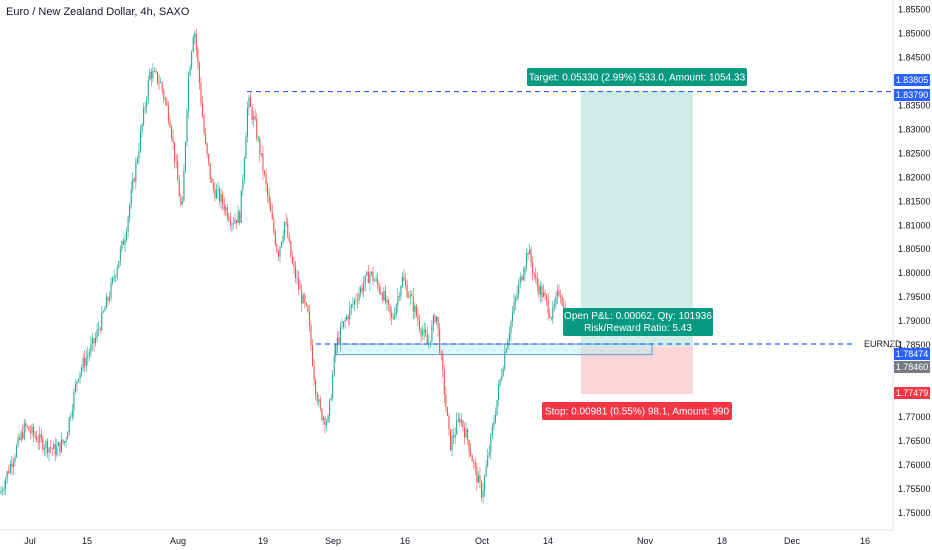 Image resolution: width=932 pixels, height=550 pixels. What do you see at coordinates (914, 249) in the screenshot?
I see `y-tick-label: 1.80500` at bounding box center [914, 249].